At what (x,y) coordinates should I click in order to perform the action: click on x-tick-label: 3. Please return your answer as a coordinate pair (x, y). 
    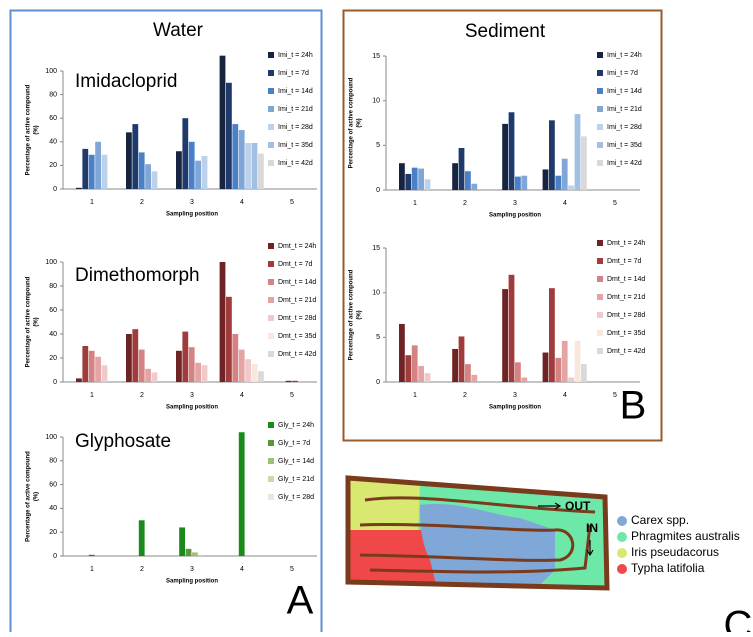
    Looking at the image, I should click on (192, 569).